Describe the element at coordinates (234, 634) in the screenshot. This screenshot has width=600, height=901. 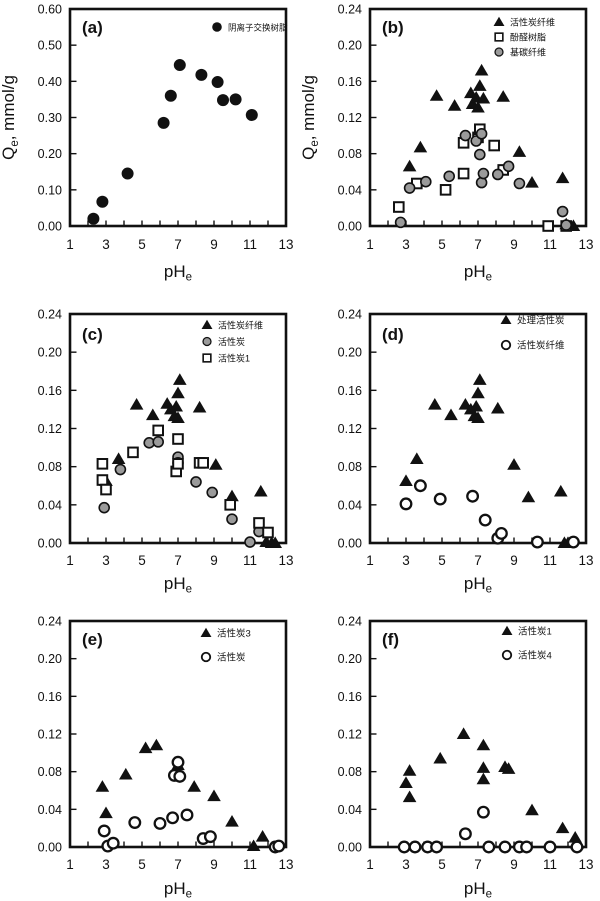
I see `legend-label: 活性炭3` at that location.